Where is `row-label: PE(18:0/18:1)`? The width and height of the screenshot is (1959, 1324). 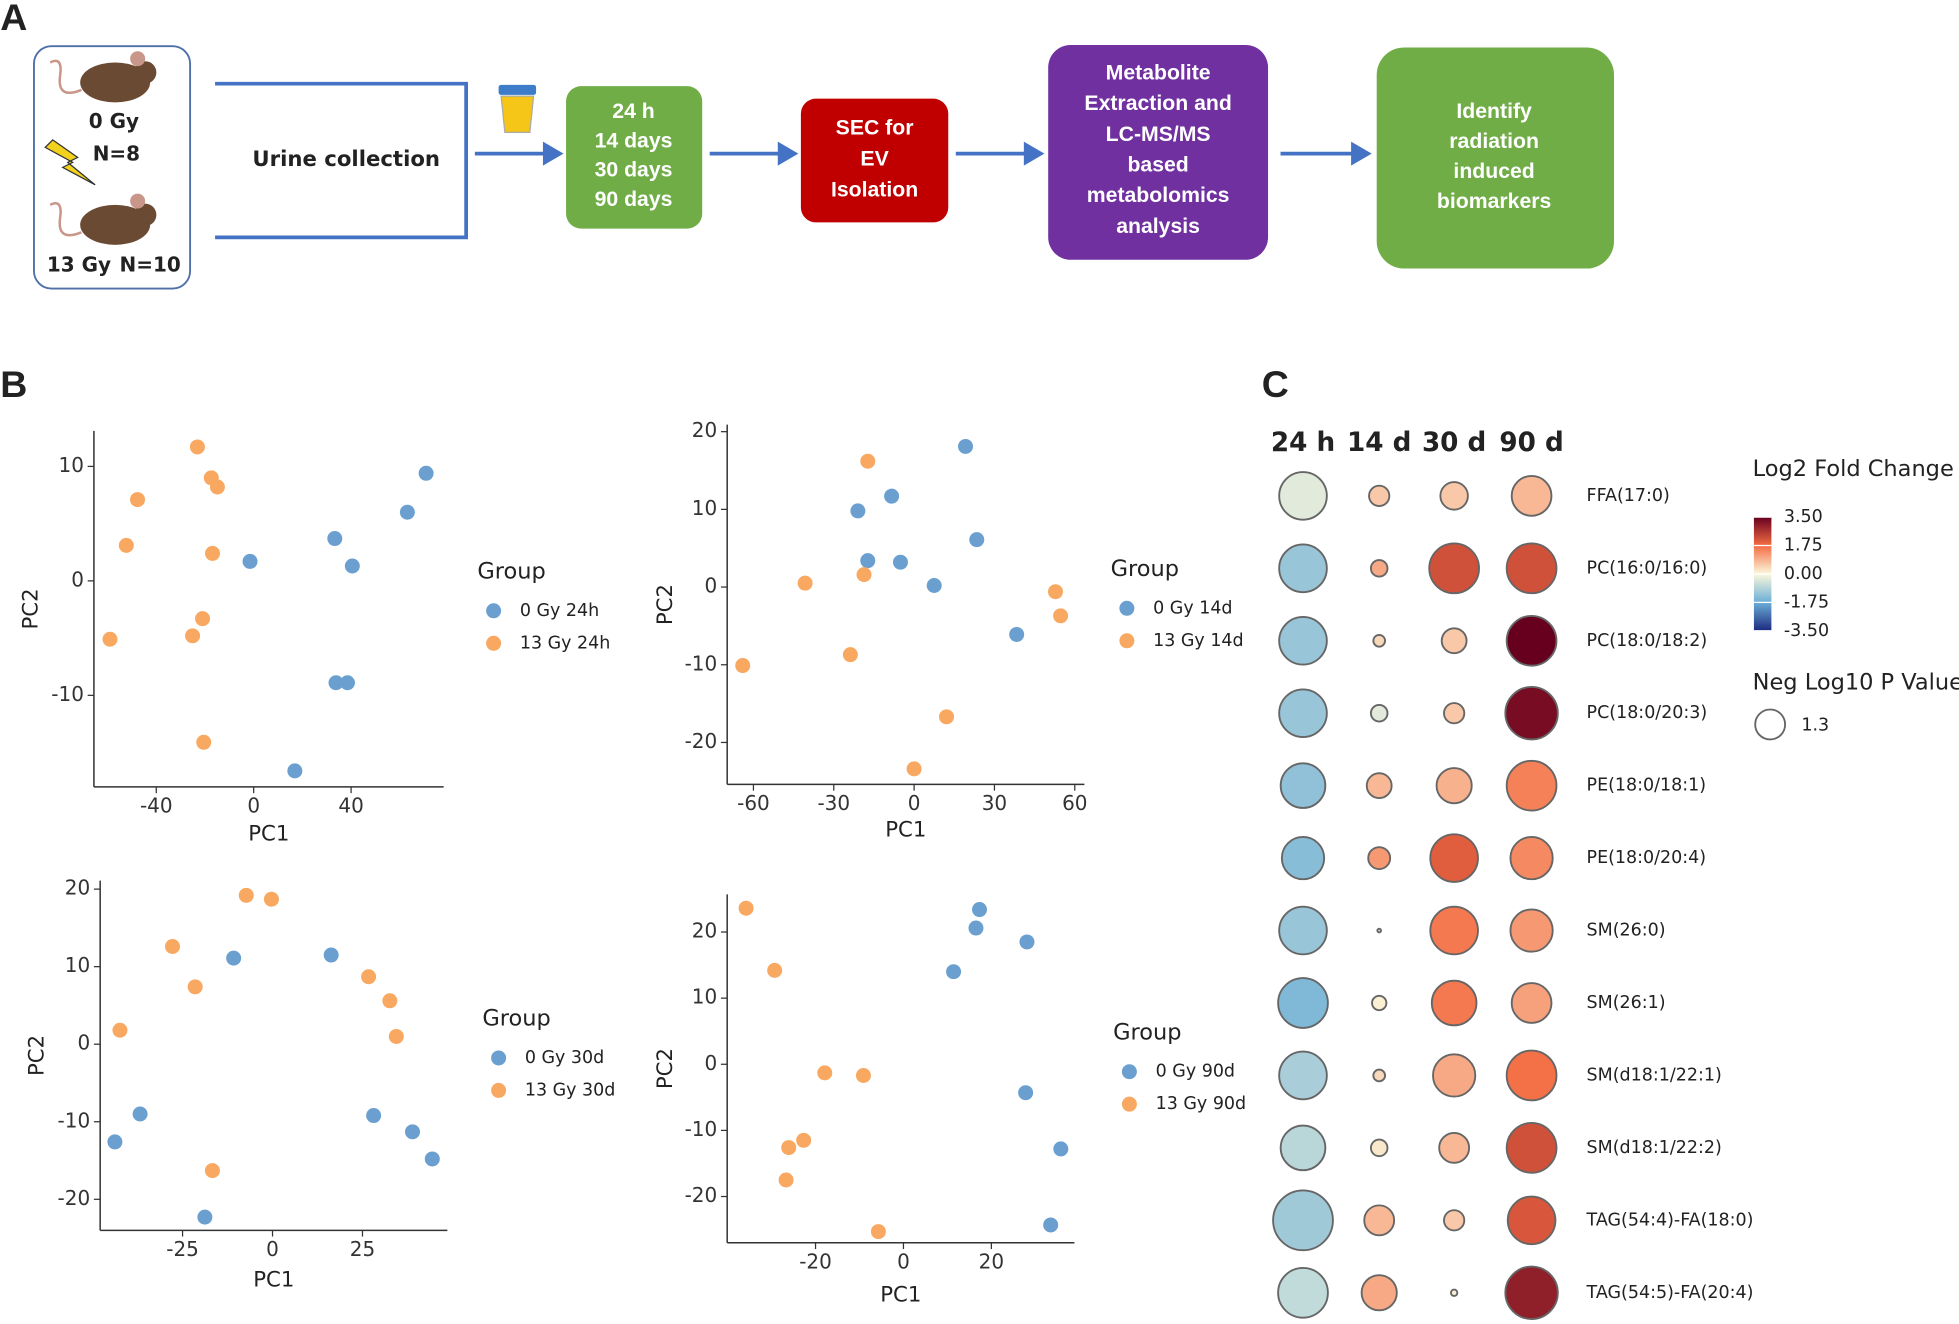
row-label: PE(18:0/18:1) is located at coordinates (1647, 786).